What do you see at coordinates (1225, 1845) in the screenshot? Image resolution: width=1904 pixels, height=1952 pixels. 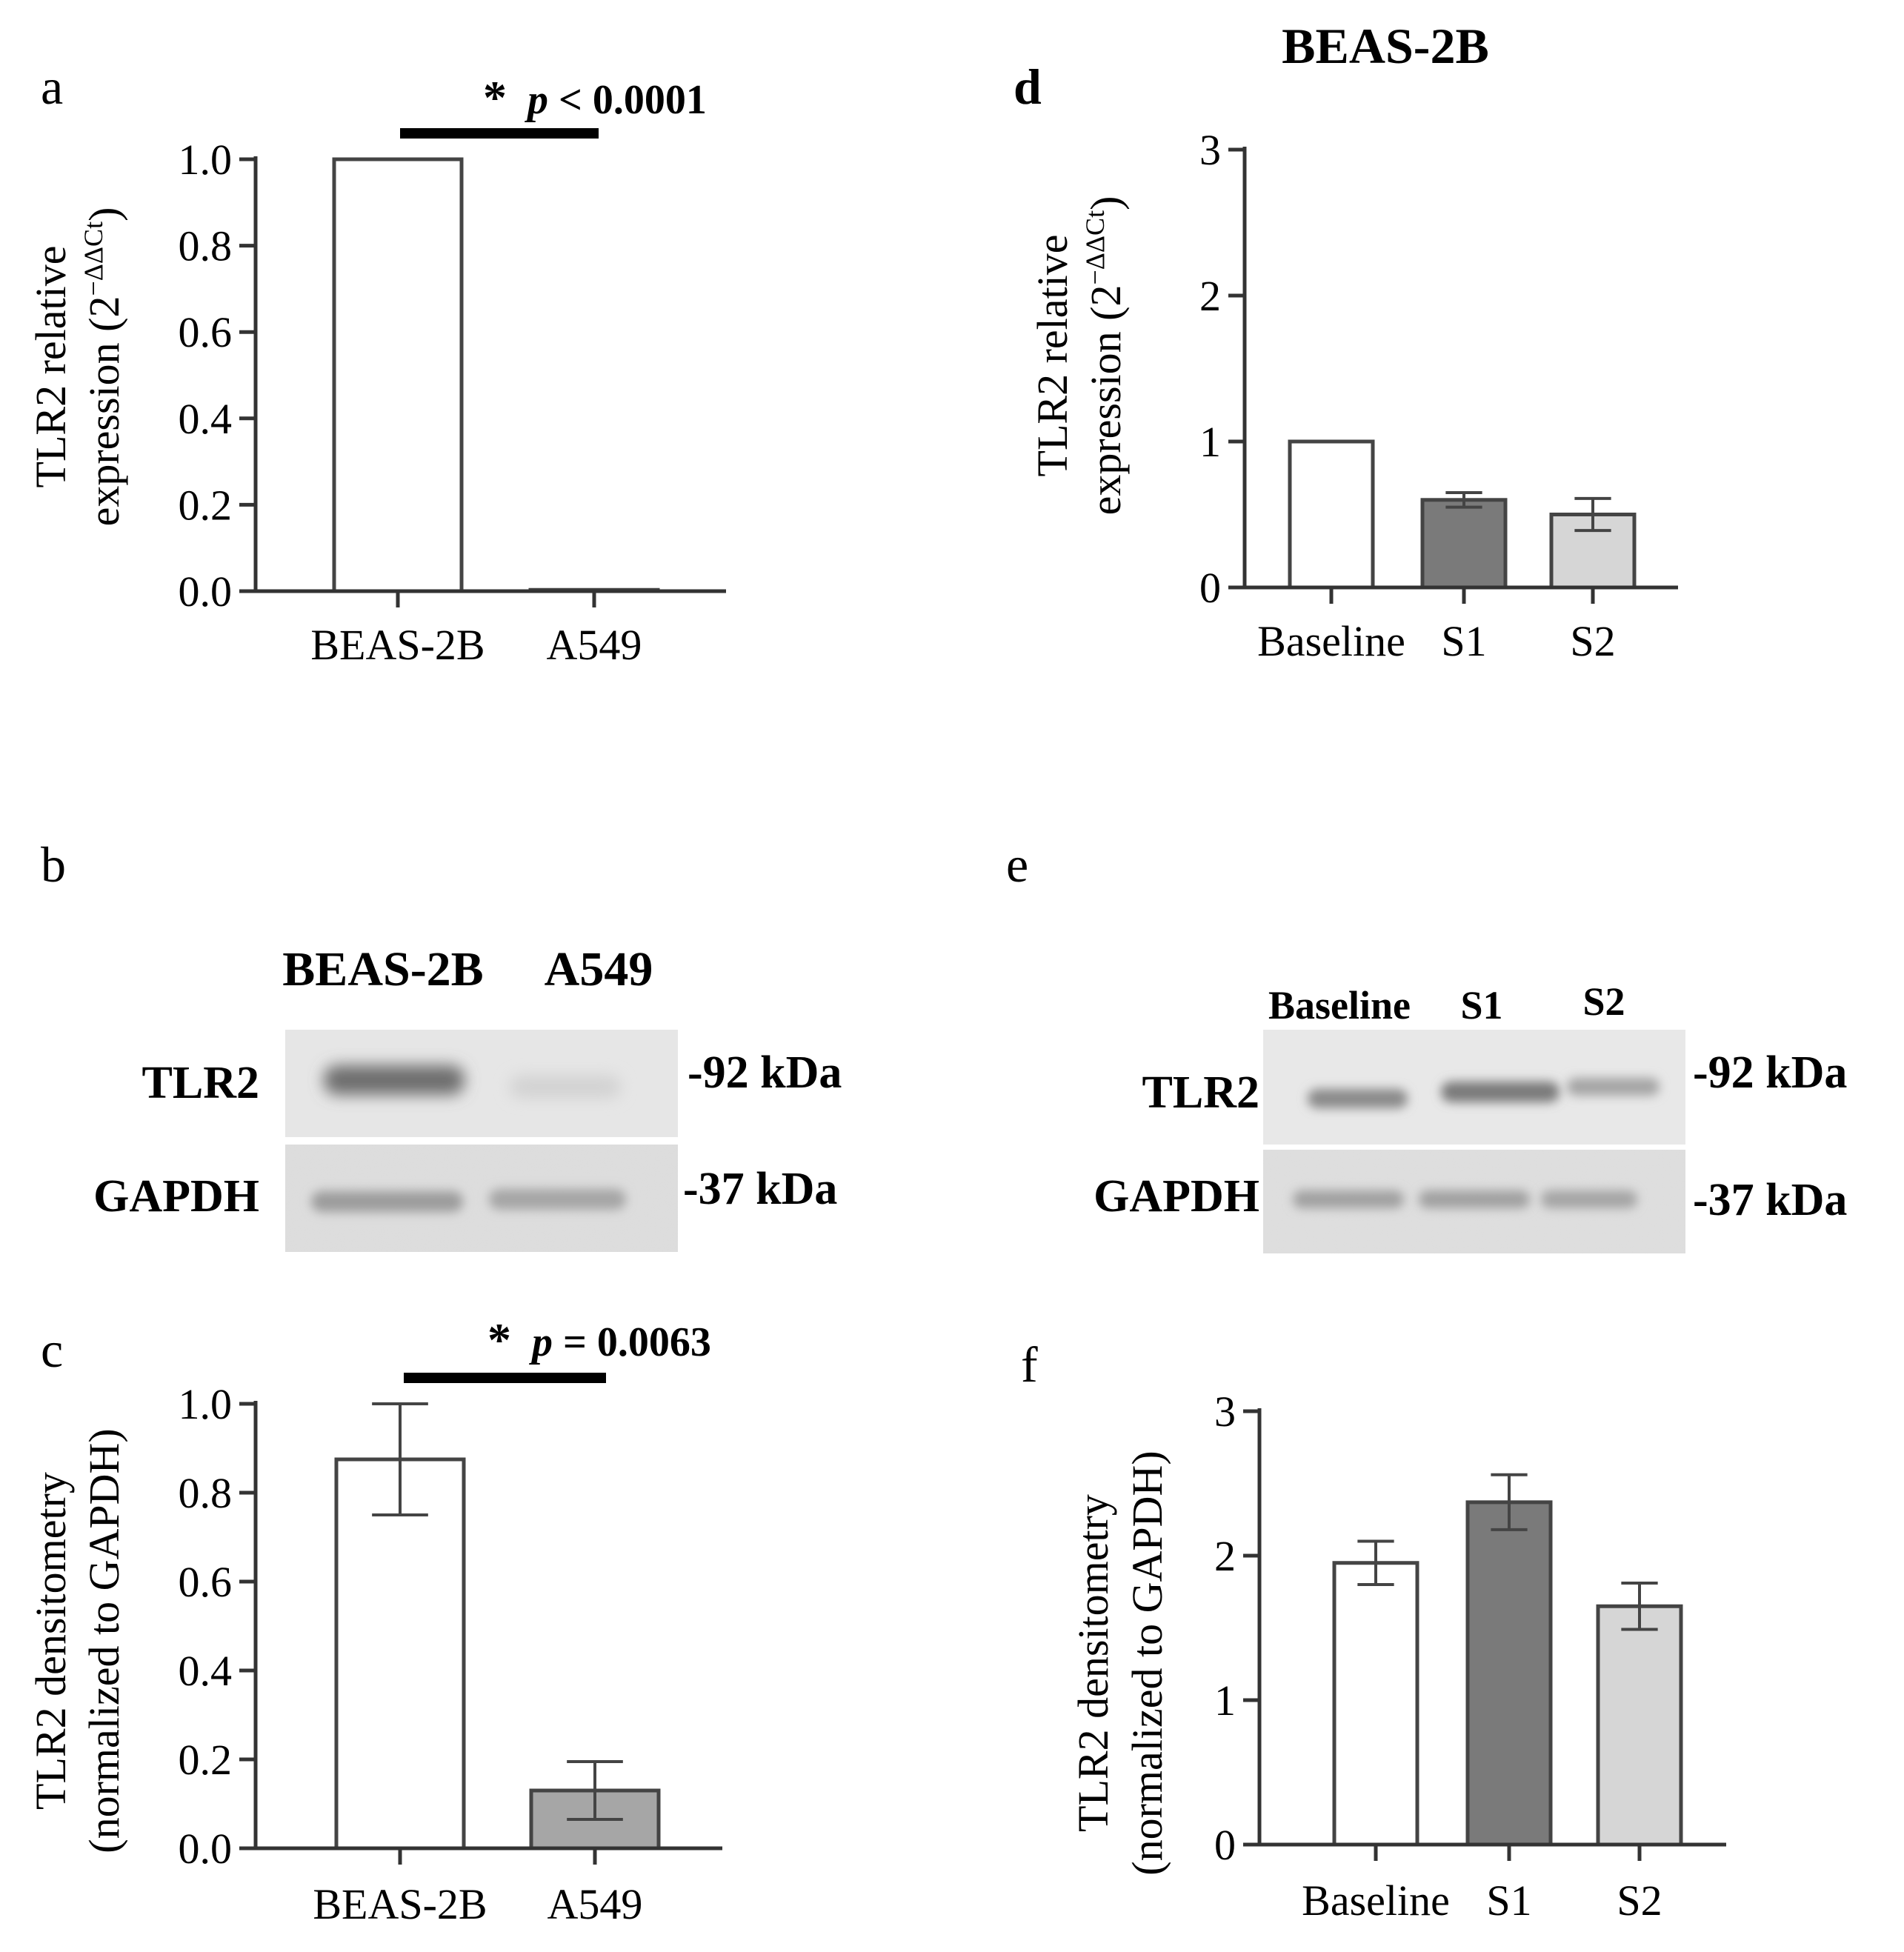 I see `y-tick-label-f-0: 0` at bounding box center [1225, 1845].